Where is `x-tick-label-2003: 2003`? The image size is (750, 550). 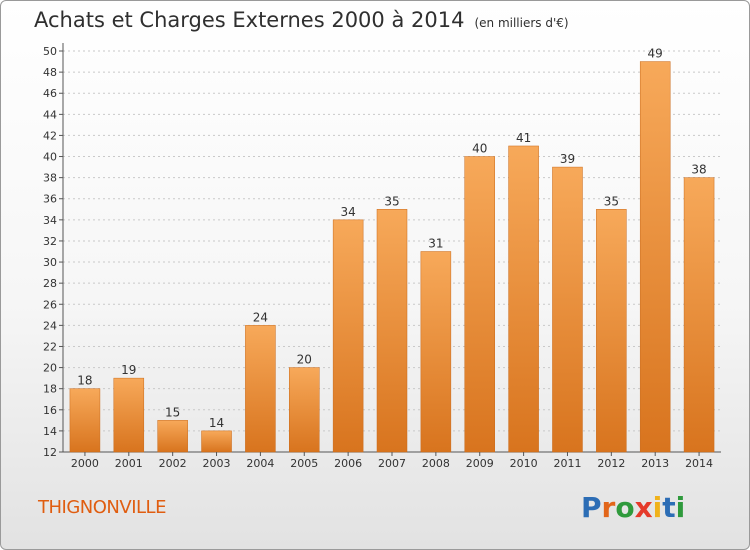
x-tick-label-2003: 2003 is located at coordinates (217, 463).